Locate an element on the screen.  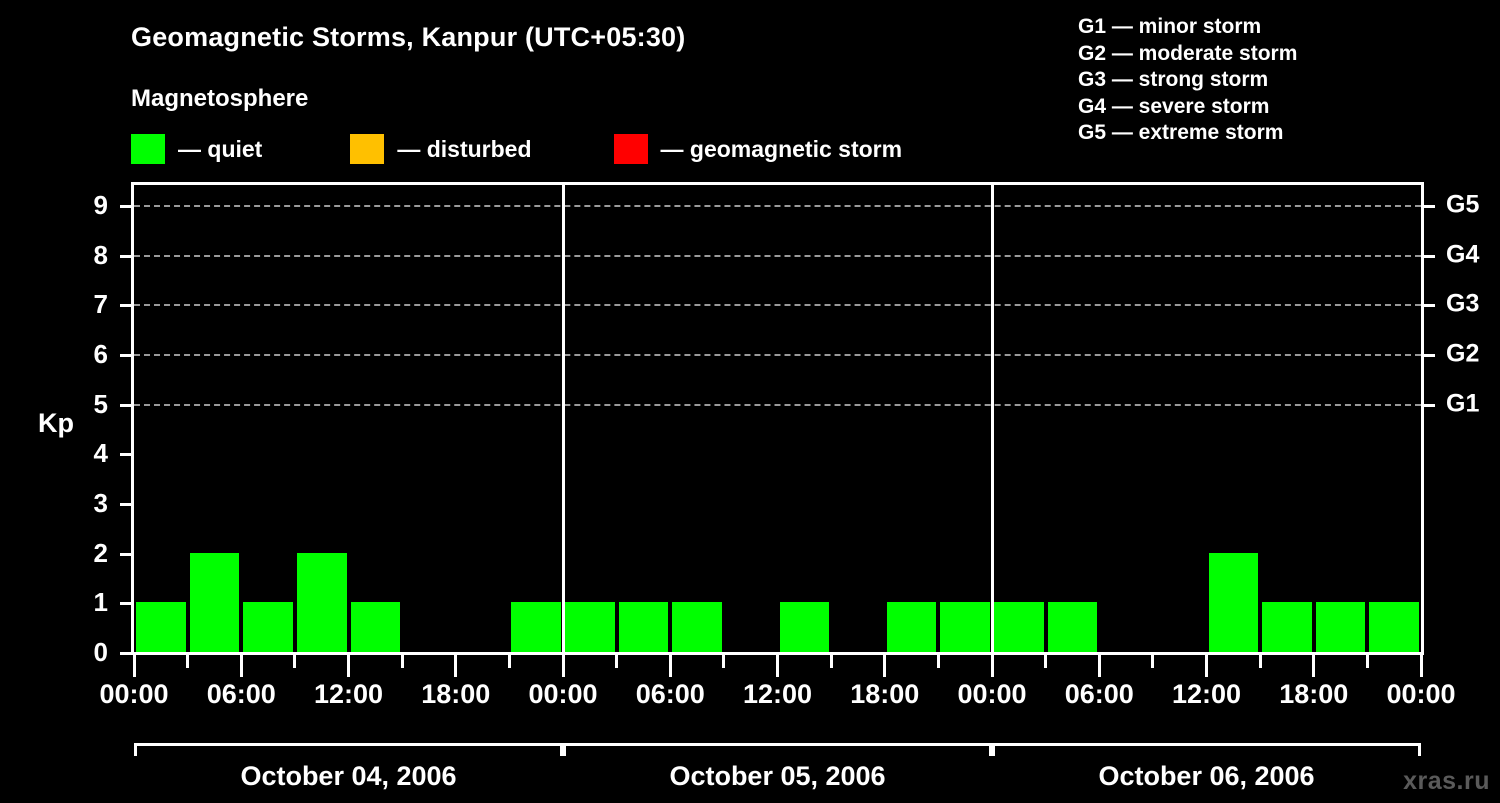
right-axis-label-G1: G1 is located at coordinates (1463, 403).